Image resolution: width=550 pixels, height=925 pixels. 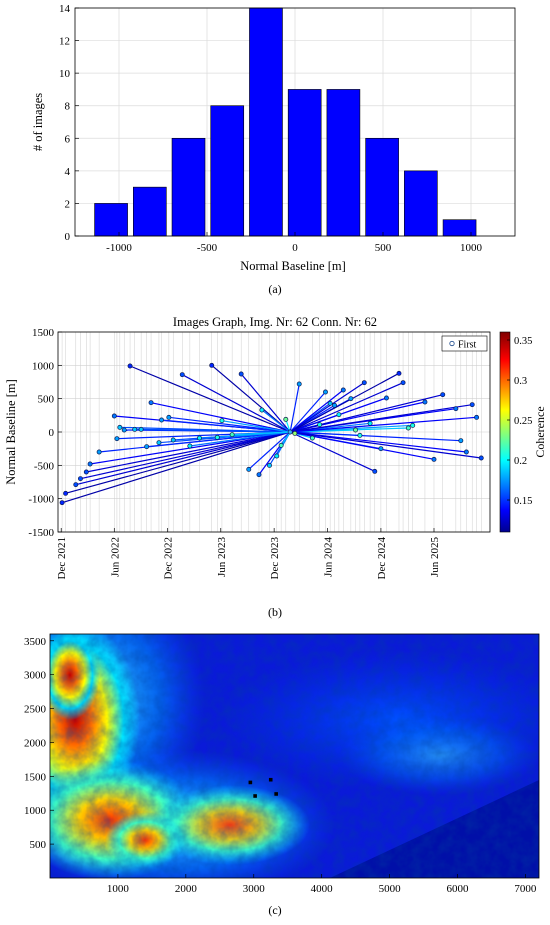 I want to click on x-tick-label: 4000, so click(x=322, y=889).